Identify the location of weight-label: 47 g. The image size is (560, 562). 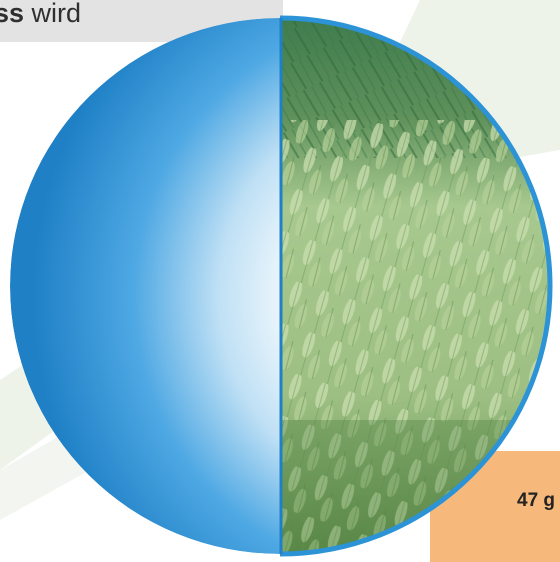
(536, 500).